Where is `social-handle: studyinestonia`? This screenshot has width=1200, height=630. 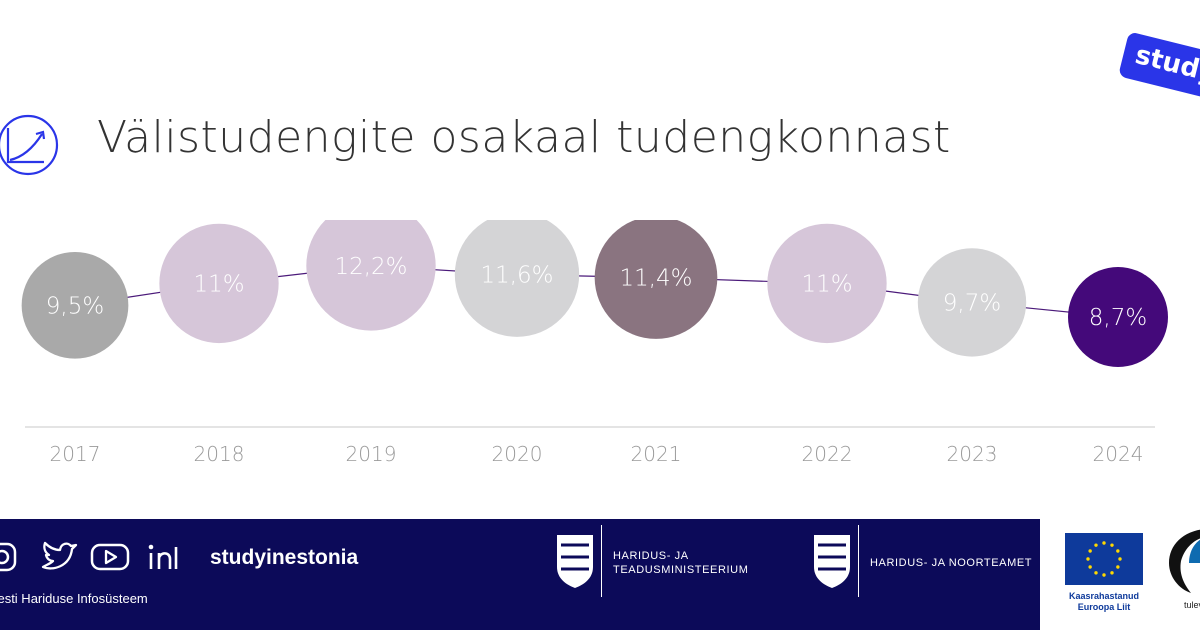 social-handle: studyinestonia is located at coordinates (284, 557).